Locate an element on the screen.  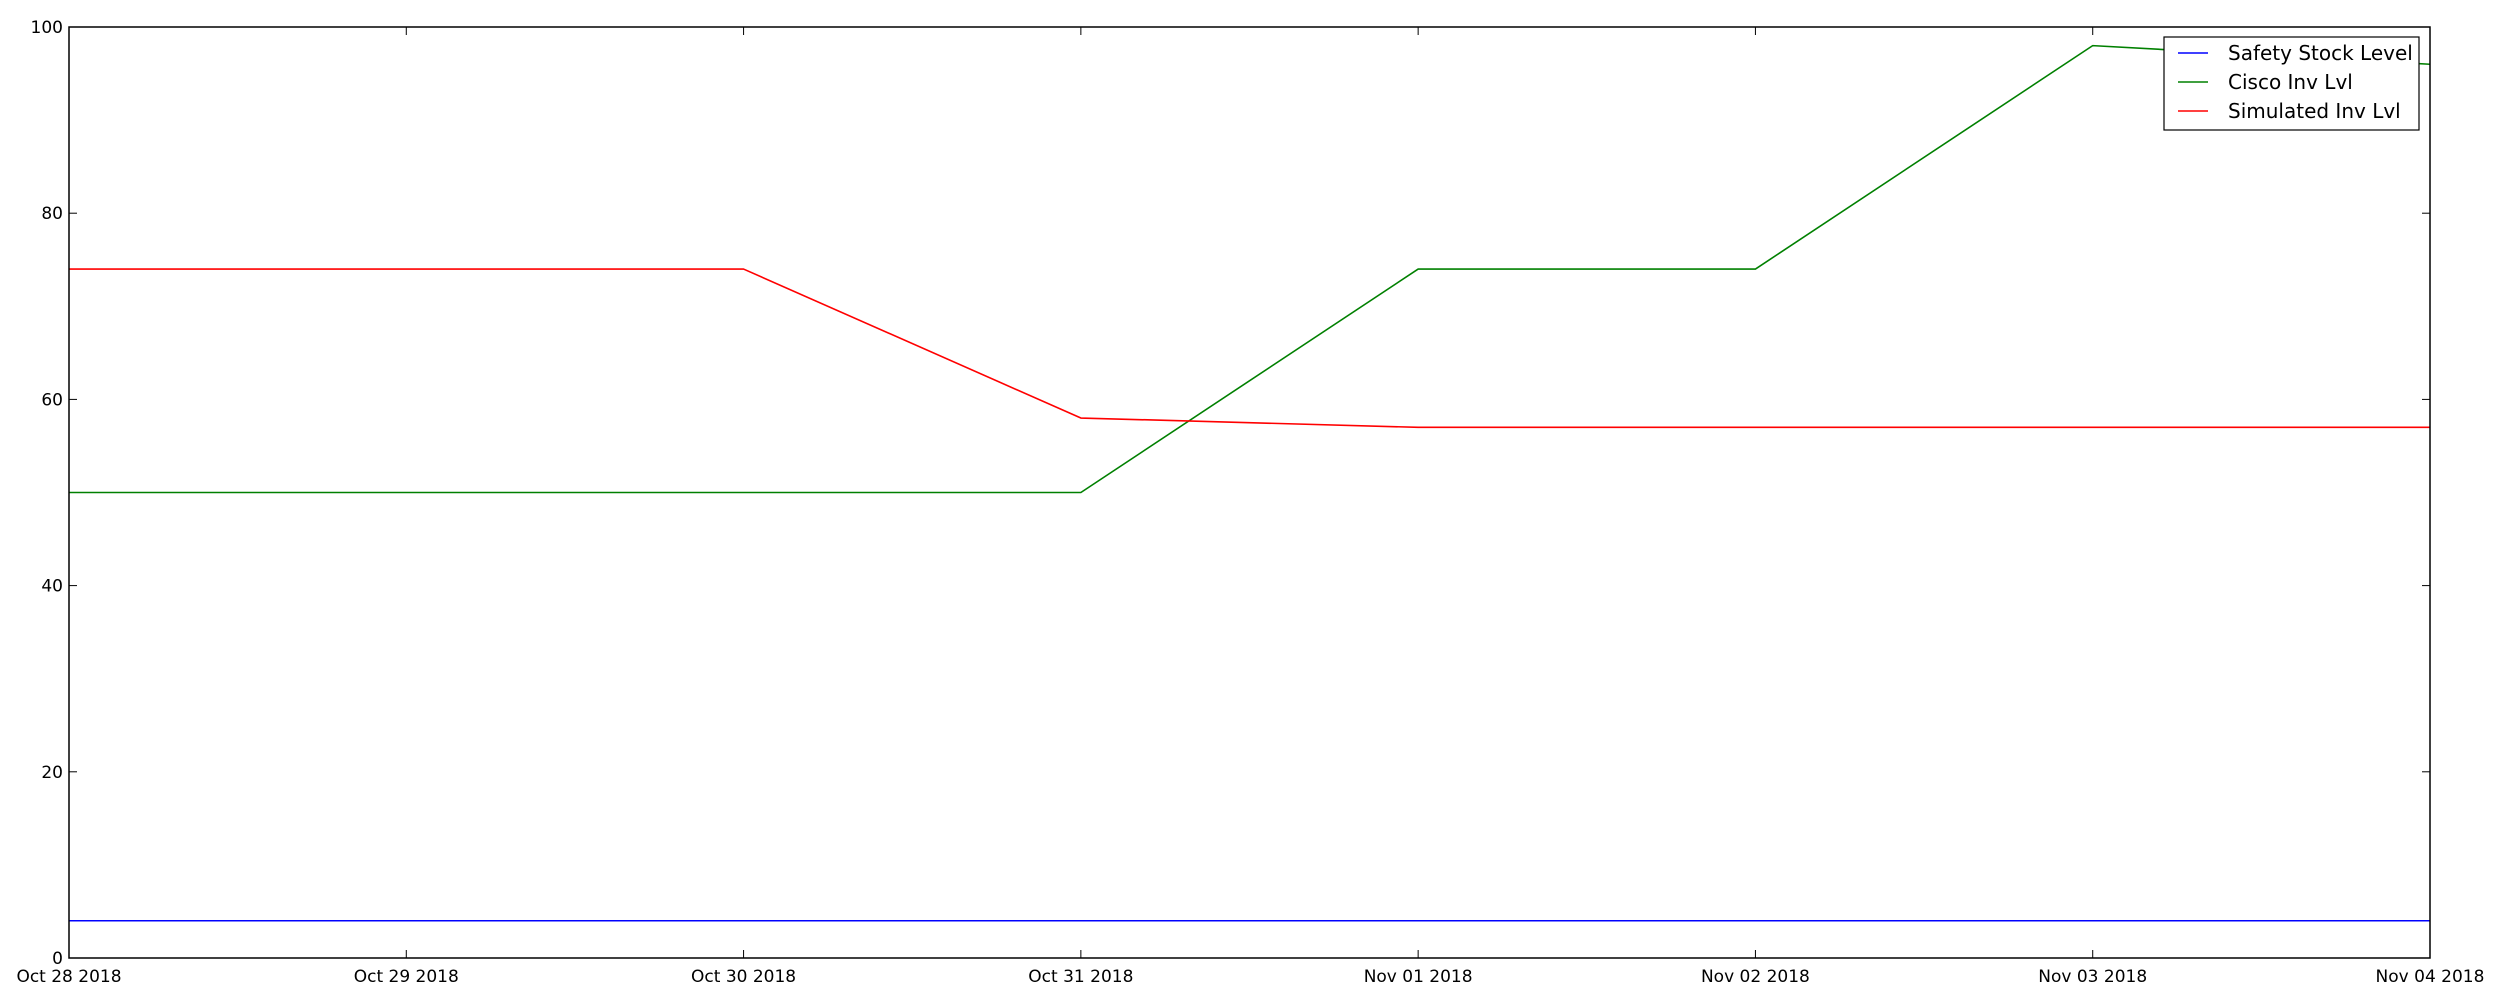
x-tick-label: Nov 03 2018 is located at coordinates (2092, 977).